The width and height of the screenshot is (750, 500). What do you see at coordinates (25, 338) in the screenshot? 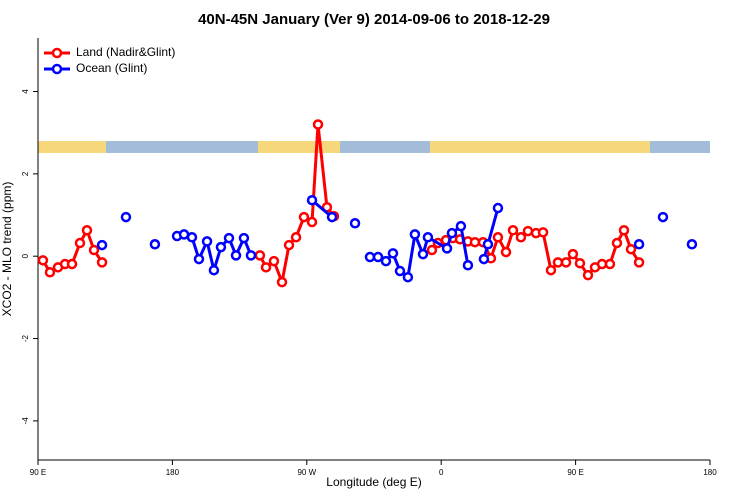
I see `y-tick-label: -2` at bounding box center [25, 338].